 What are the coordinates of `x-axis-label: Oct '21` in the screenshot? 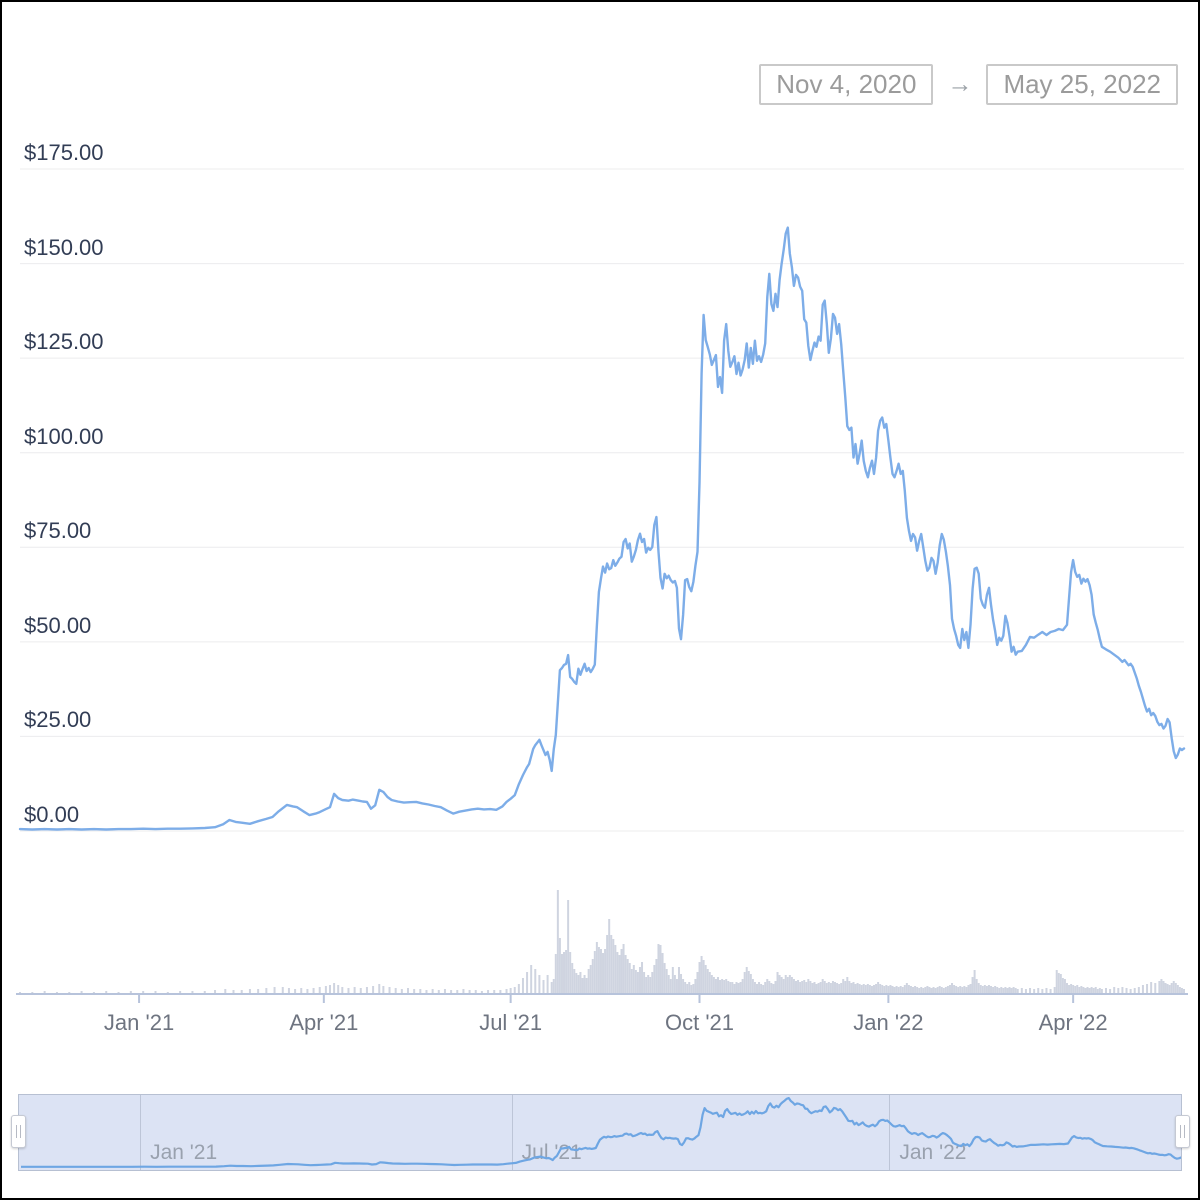 It's located at (699, 1022).